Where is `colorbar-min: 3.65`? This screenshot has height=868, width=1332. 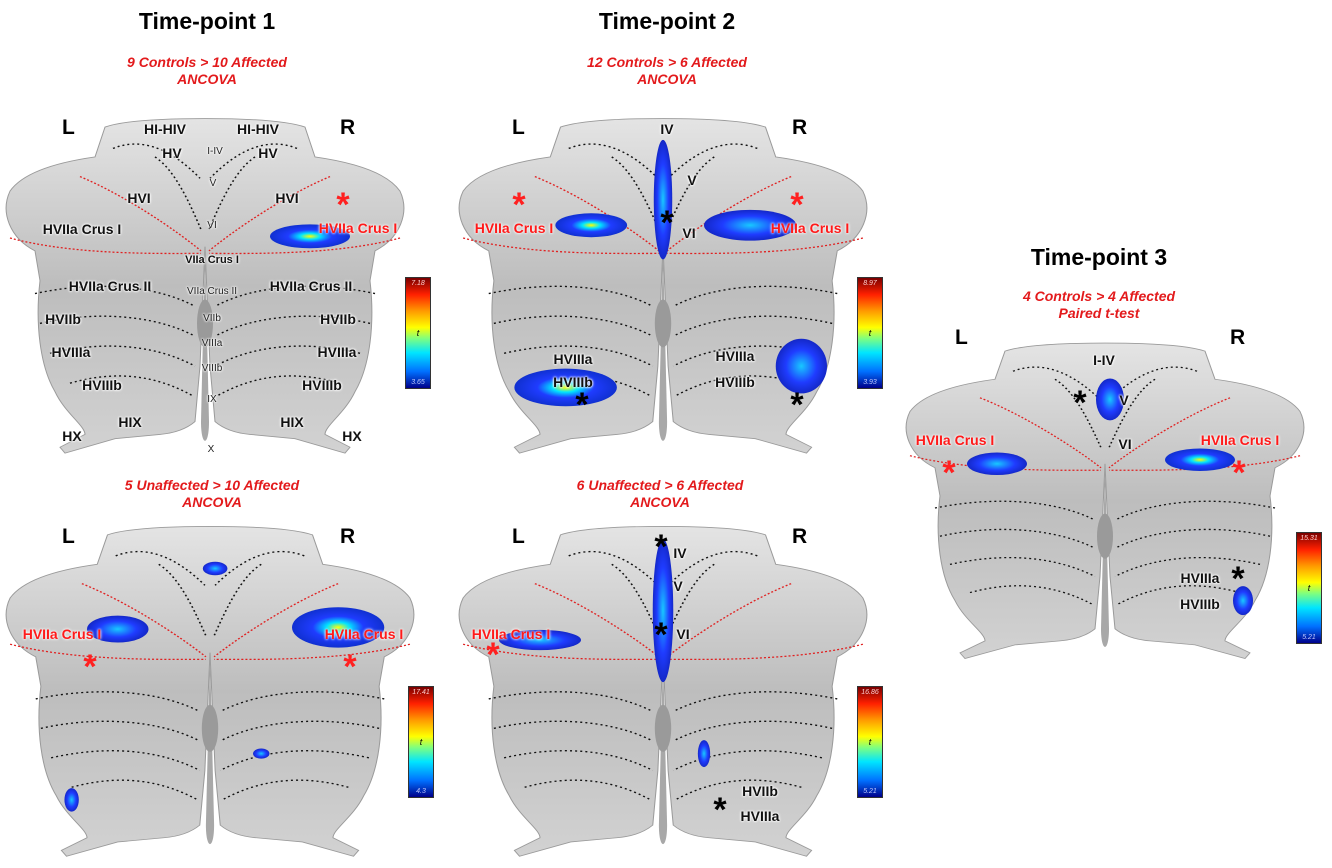 colorbar-min: 3.65 is located at coordinates (418, 382).